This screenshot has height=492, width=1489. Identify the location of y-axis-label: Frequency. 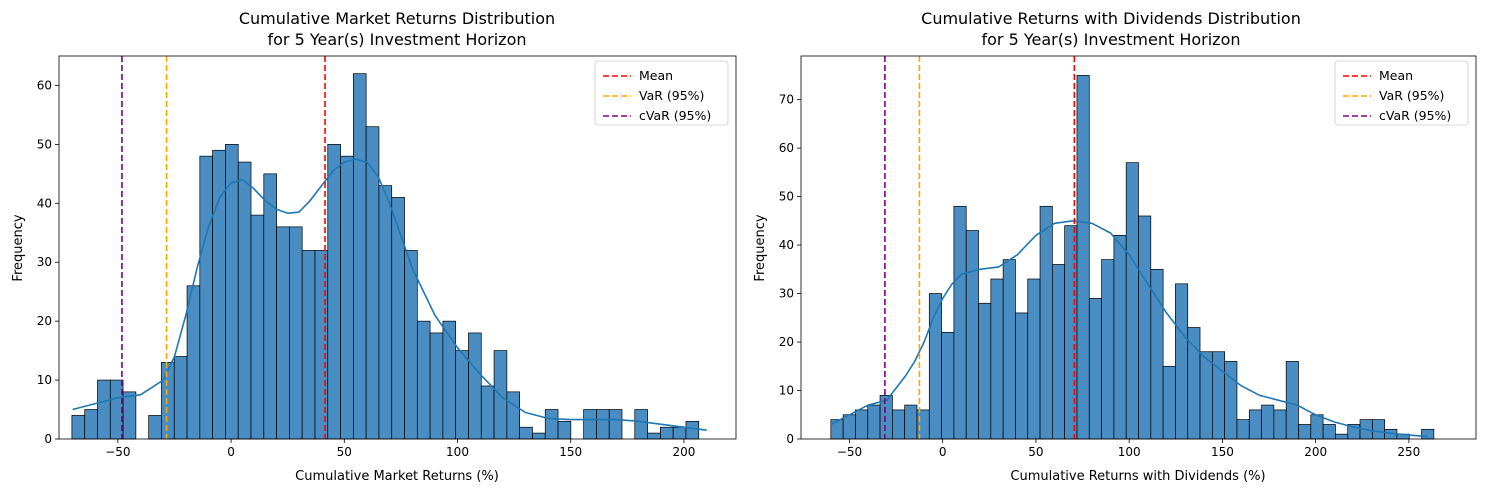
(760, 247).